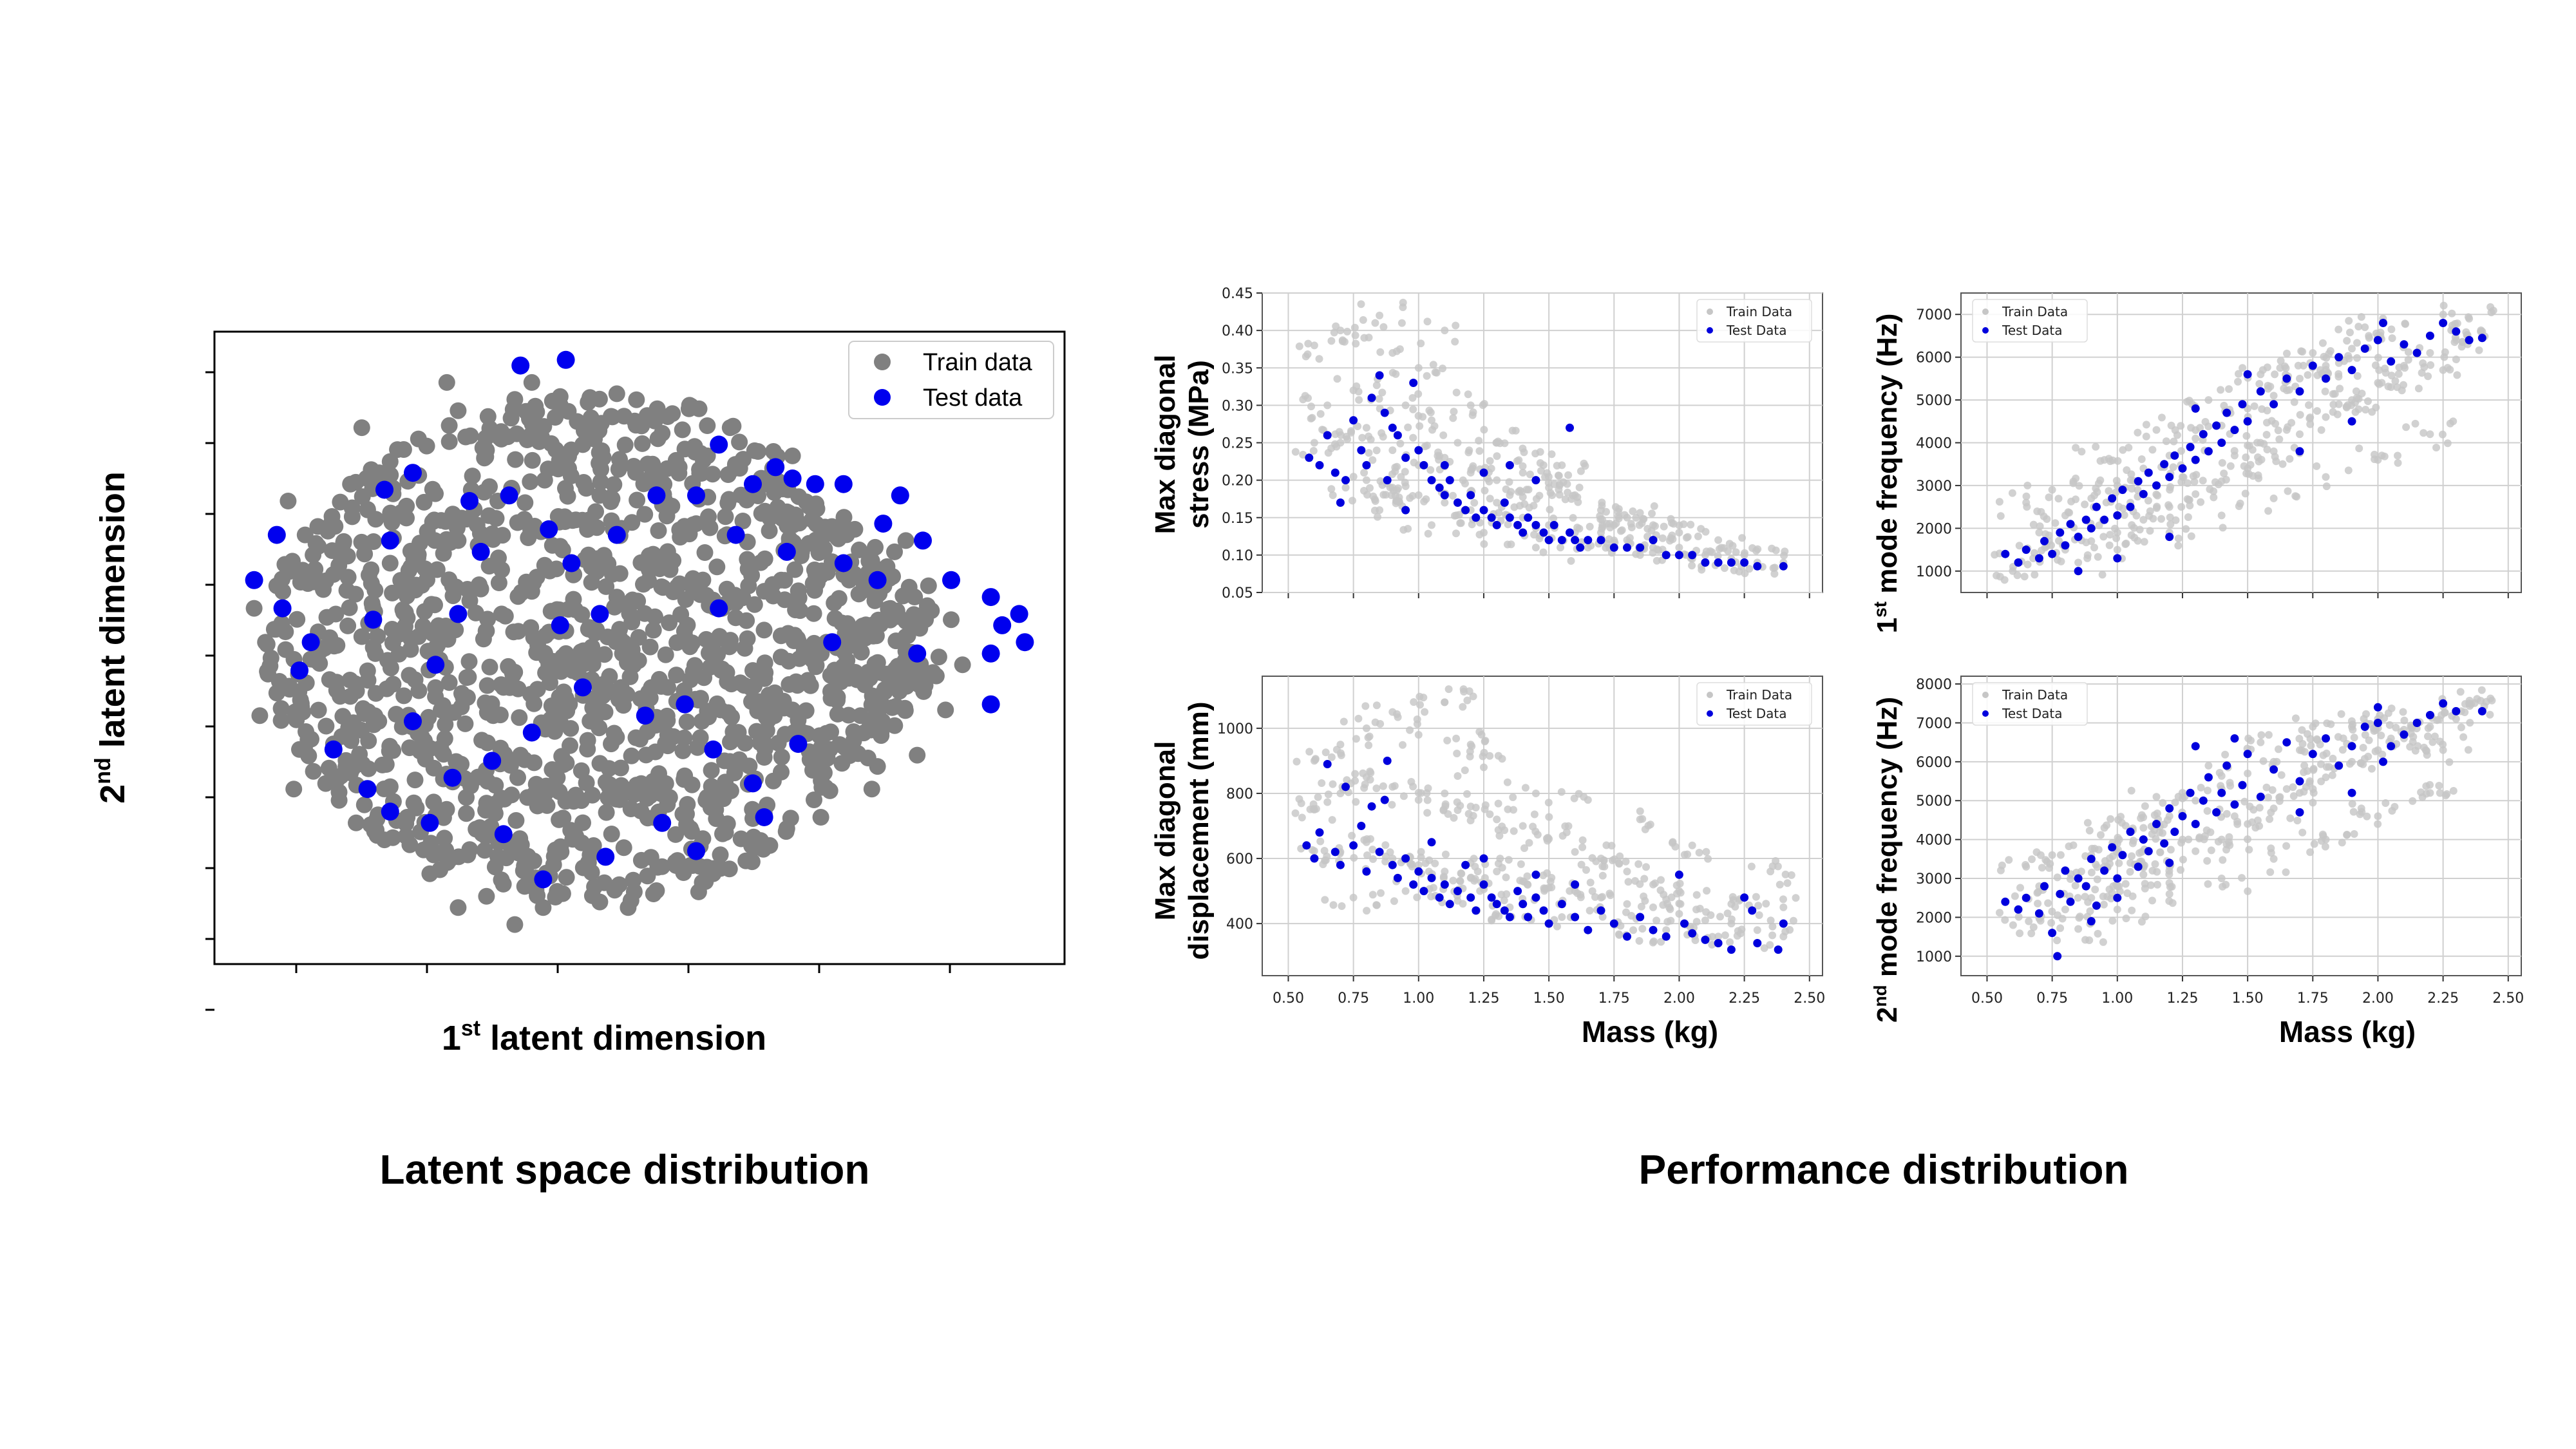 Image resolution: width=2576 pixels, height=1449 pixels. What do you see at coordinates (1756, 714) in the screenshot?
I see `disp-legend-test-label: Test Data` at bounding box center [1756, 714].